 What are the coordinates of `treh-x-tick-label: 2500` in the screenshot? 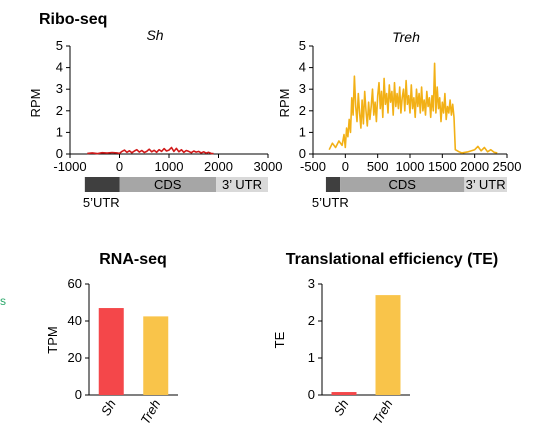 It's located at (507, 166).